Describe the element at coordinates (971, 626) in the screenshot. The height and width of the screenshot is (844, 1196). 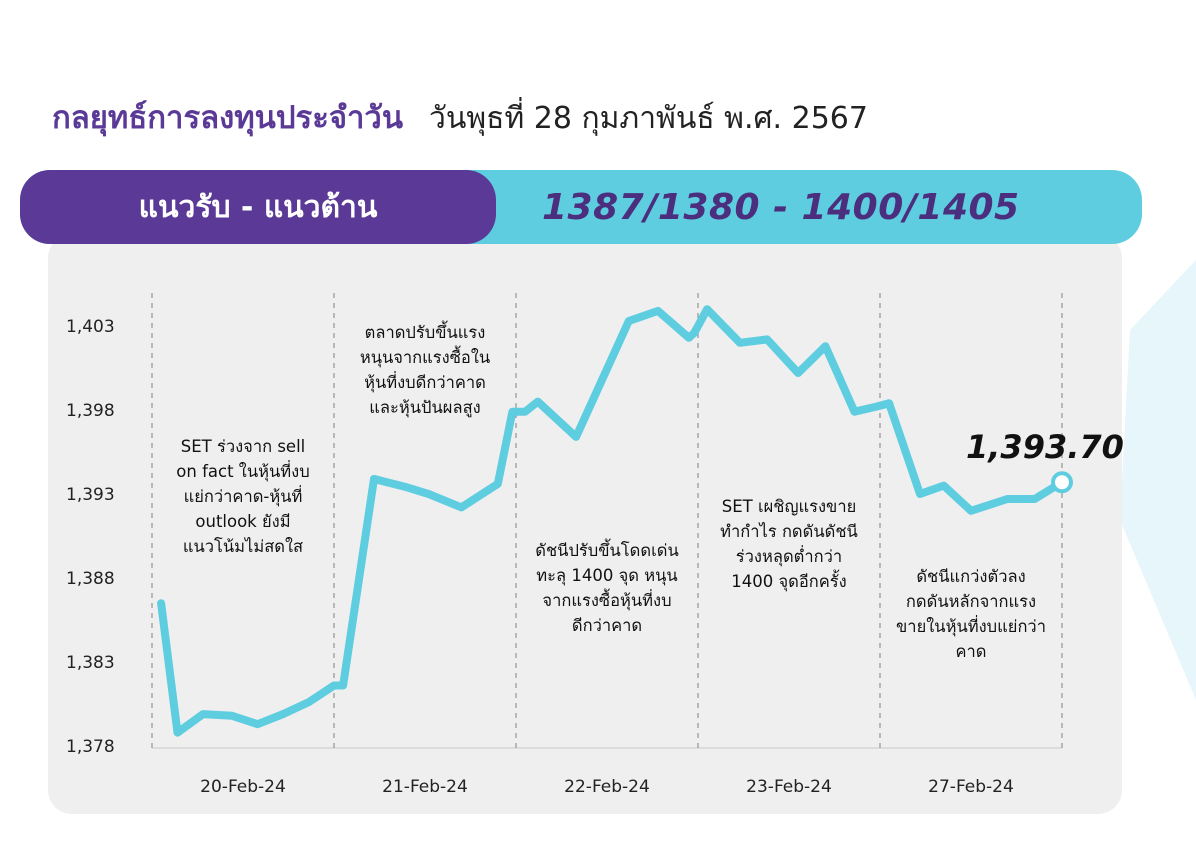
I see `annotation-line: ขายในหุ้นที่งบแย่กว่า` at that location.